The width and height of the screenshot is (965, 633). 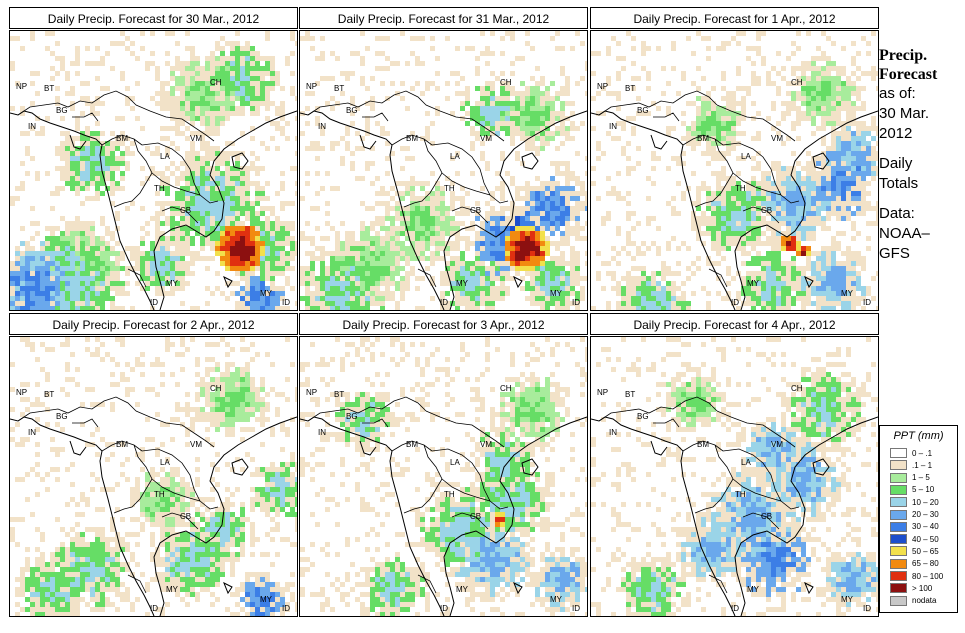 What do you see at coordinates (925, 514) in the screenshot?
I see `legend-label: 20 – 30` at bounding box center [925, 514].